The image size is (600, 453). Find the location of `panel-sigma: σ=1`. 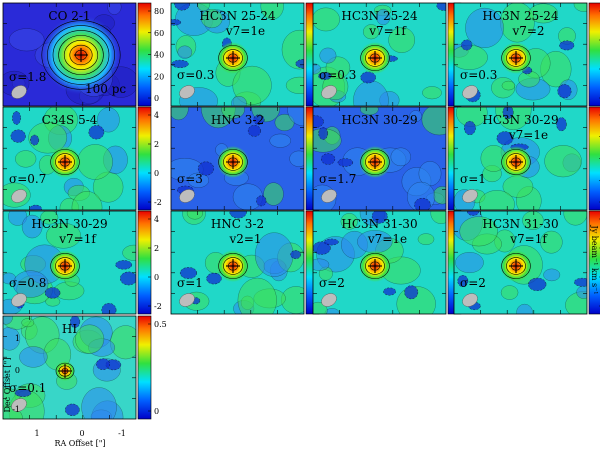

panel-sigma: σ=1 is located at coordinates (190, 283).